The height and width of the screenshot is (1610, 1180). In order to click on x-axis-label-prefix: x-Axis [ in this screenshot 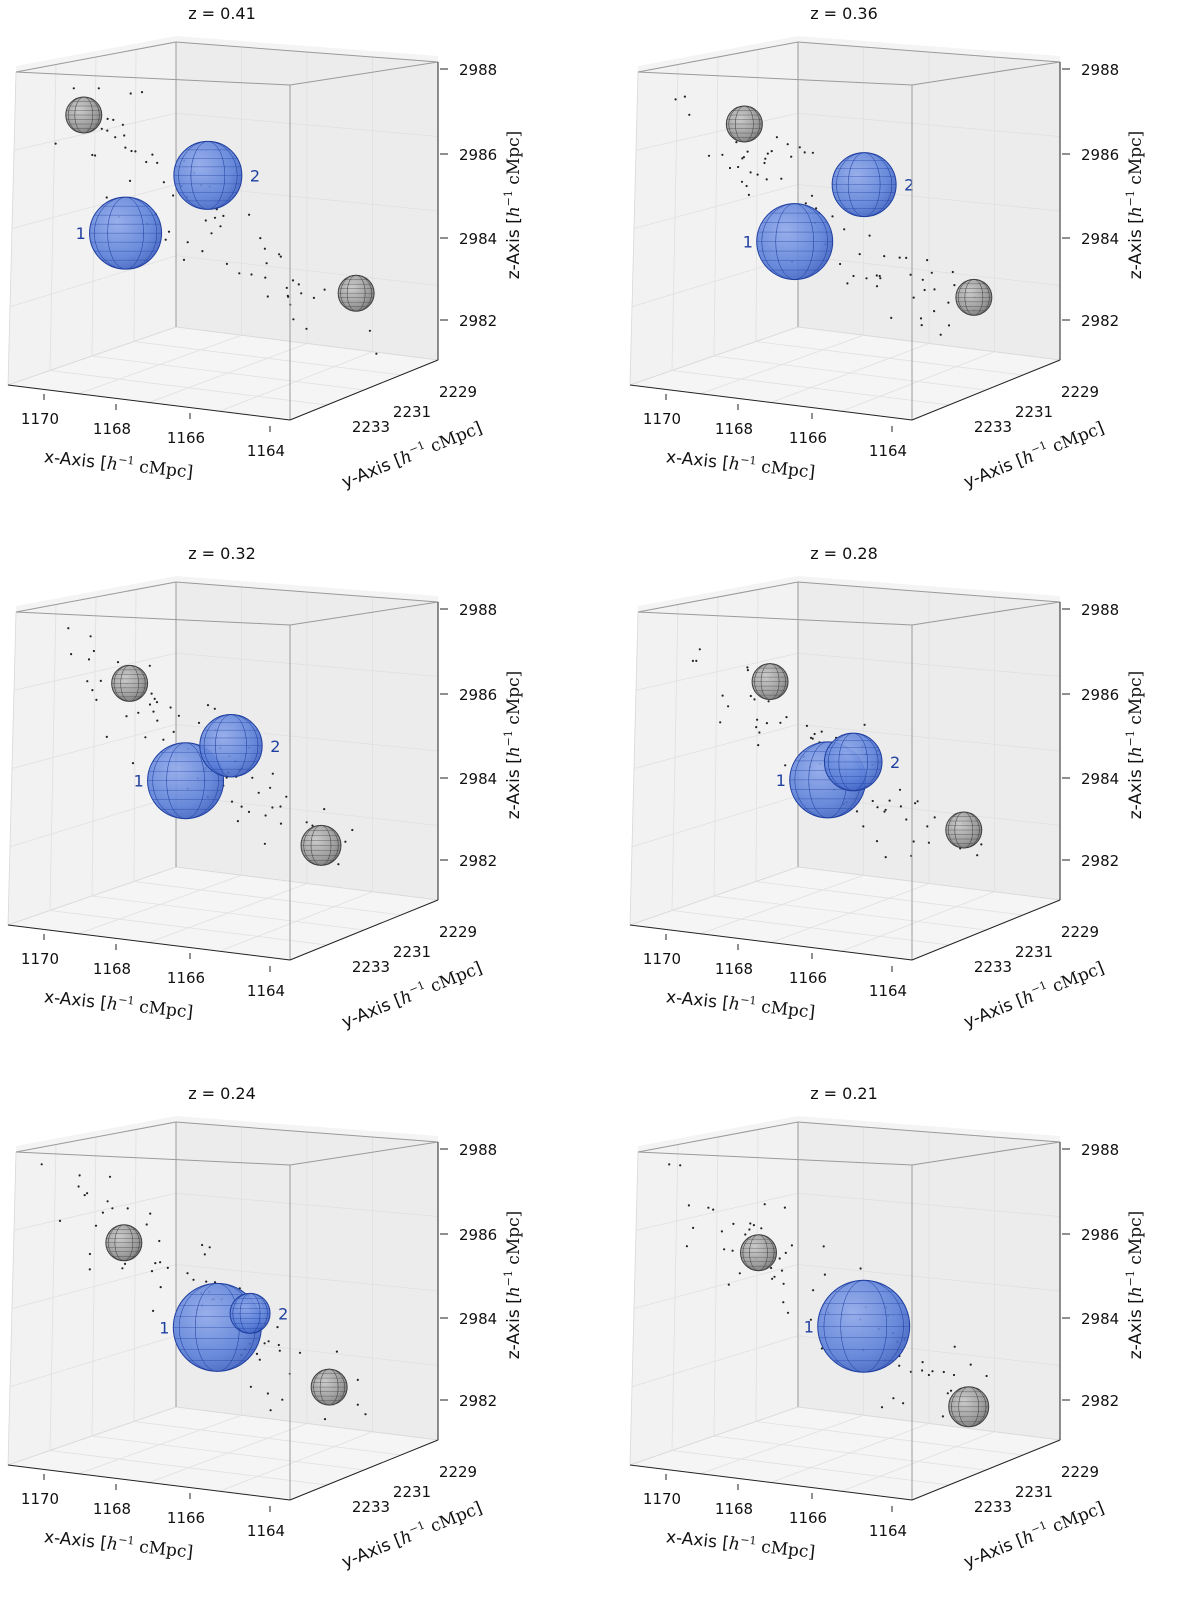, I will do `click(697, 460)`.